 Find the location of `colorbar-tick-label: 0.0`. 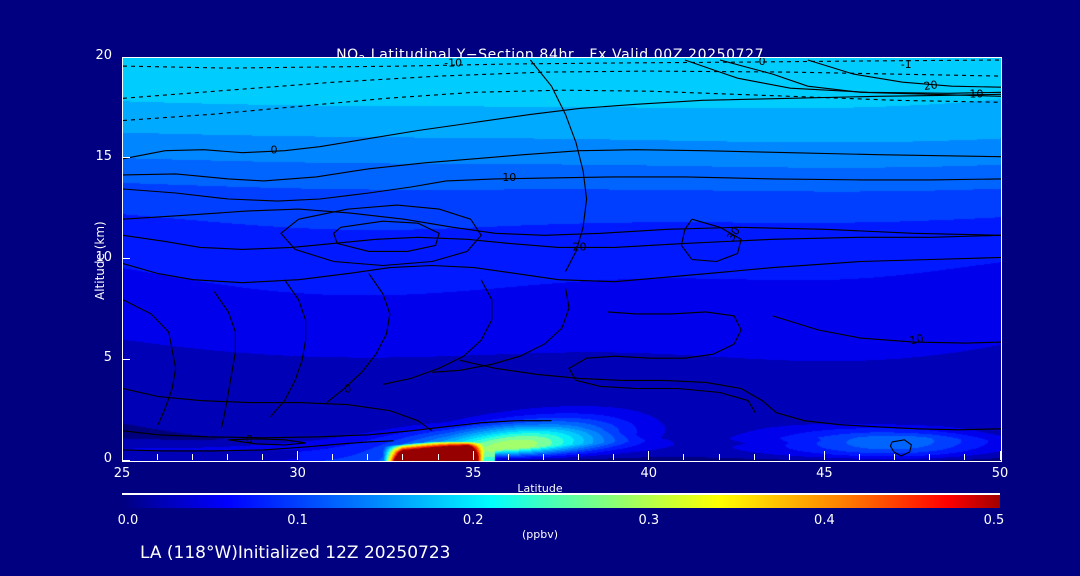

colorbar-tick-label: 0.0 is located at coordinates (128, 520).